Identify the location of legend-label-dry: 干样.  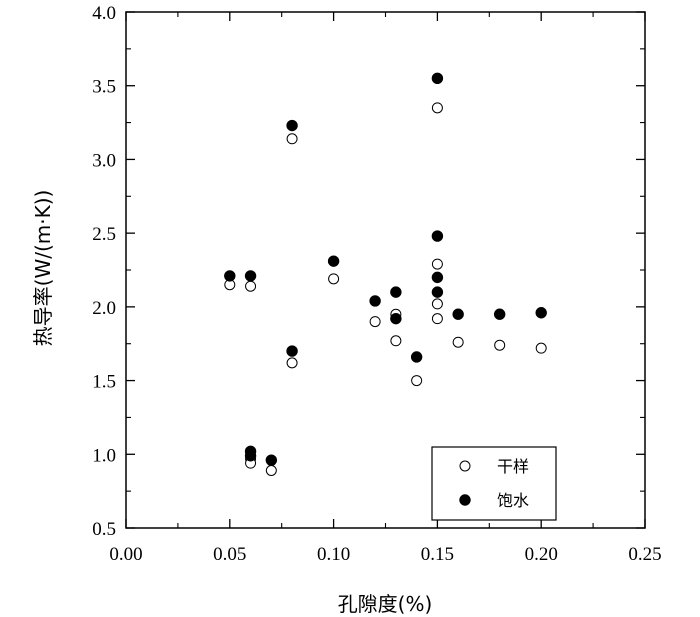
(513, 466).